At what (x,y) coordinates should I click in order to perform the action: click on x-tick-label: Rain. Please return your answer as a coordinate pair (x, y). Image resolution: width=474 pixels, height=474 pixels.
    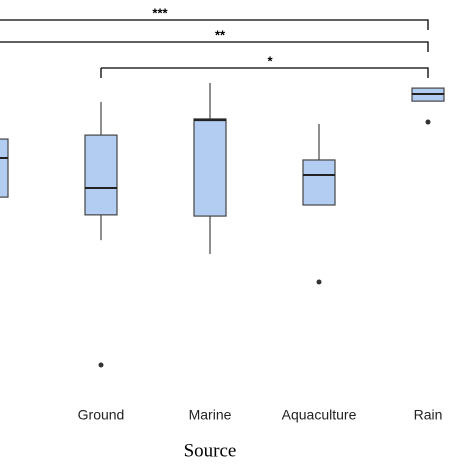
    Looking at the image, I should click on (428, 415).